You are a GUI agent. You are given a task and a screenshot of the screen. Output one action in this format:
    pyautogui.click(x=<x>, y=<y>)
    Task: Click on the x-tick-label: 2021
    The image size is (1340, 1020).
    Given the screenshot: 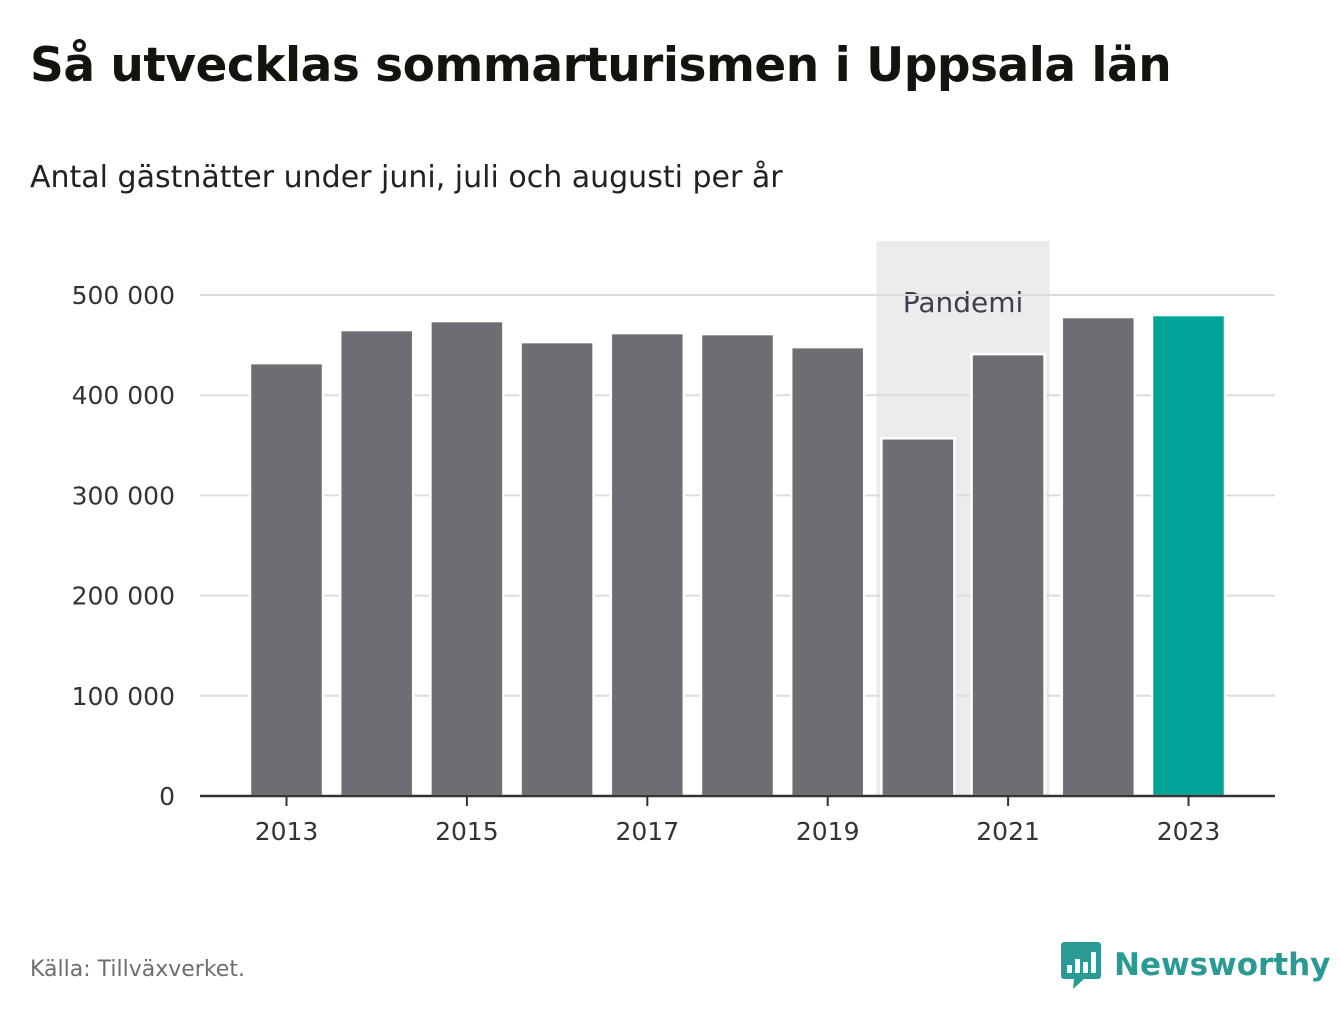 What is the action you would take?
    pyautogui.click(x=1008, y=831)
    